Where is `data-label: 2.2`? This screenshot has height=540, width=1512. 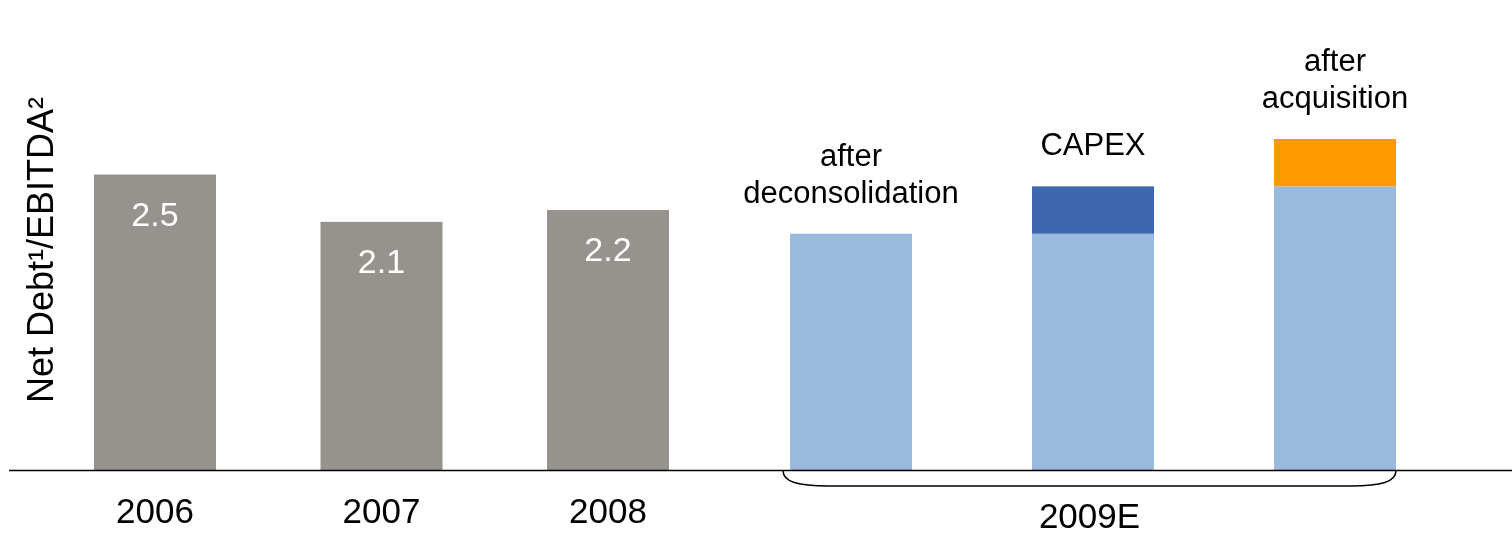 data-label: 2.2 is located at coordinates (608, 249).